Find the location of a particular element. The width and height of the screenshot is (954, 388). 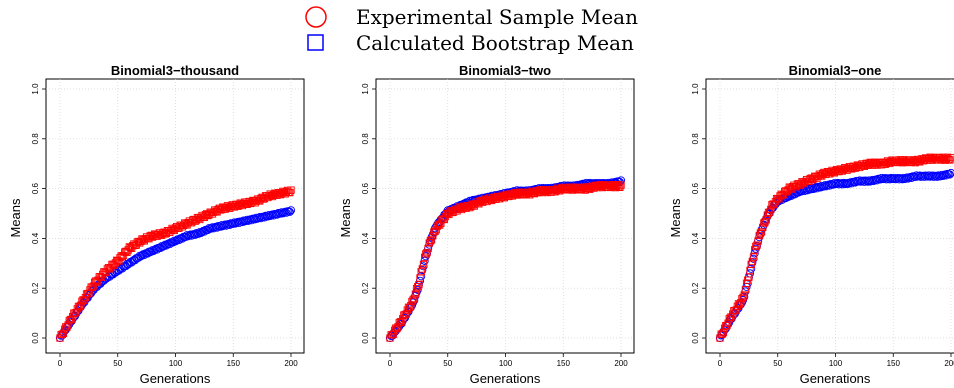

legend-item-bootstrap: Calculated Bootstrap Mean is located at coordinates (470, 43).